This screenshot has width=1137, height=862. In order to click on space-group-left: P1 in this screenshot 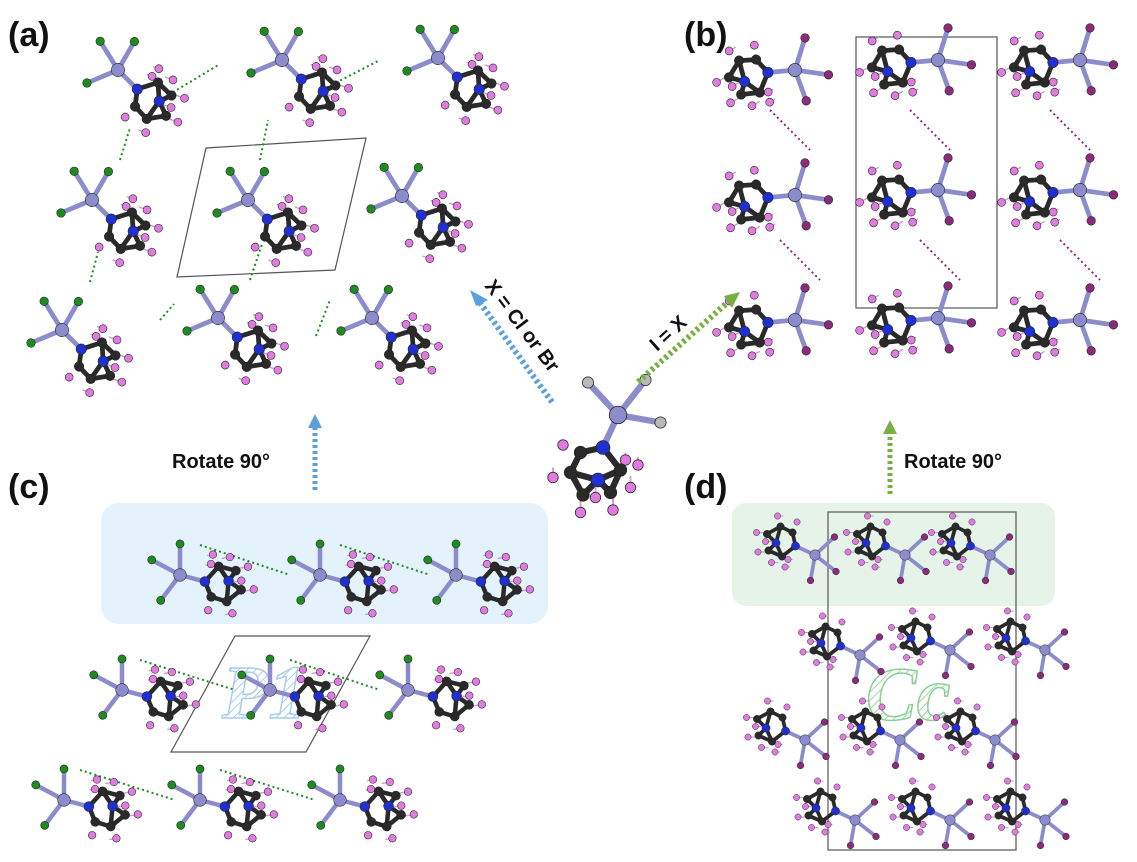, I will do `click(263, 693)`.